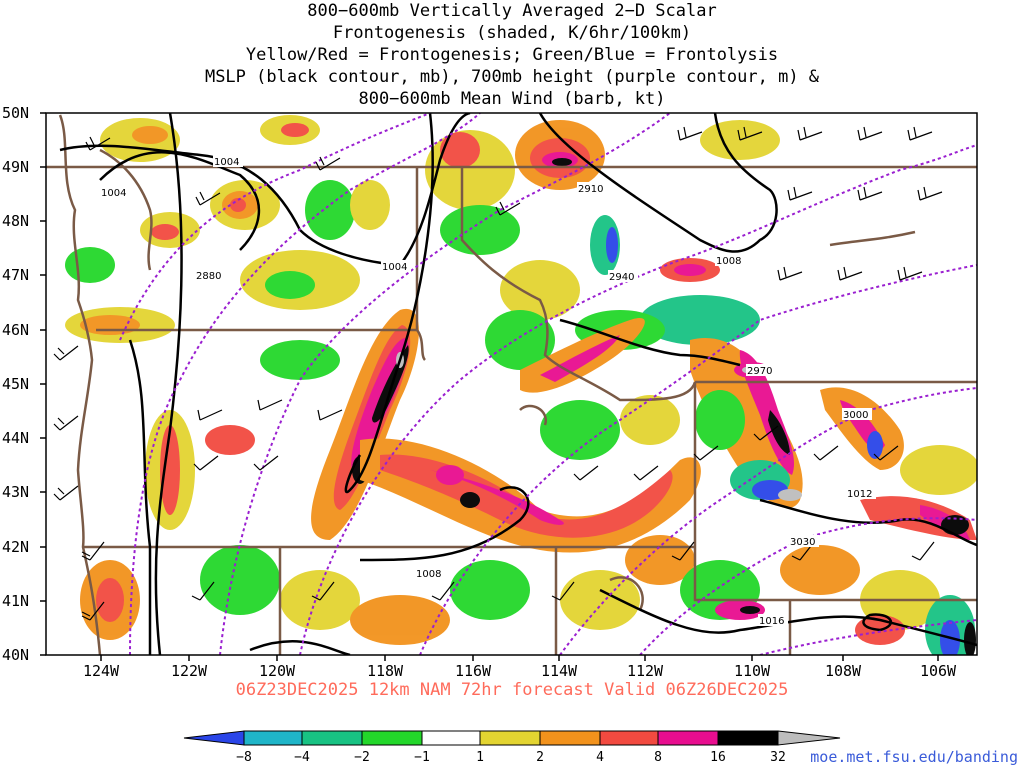 This screenshot has width=1024, height=768. Describe the element at coordinates (938, 671) in the screenshot. I see `lon-label: 106W` at that location.